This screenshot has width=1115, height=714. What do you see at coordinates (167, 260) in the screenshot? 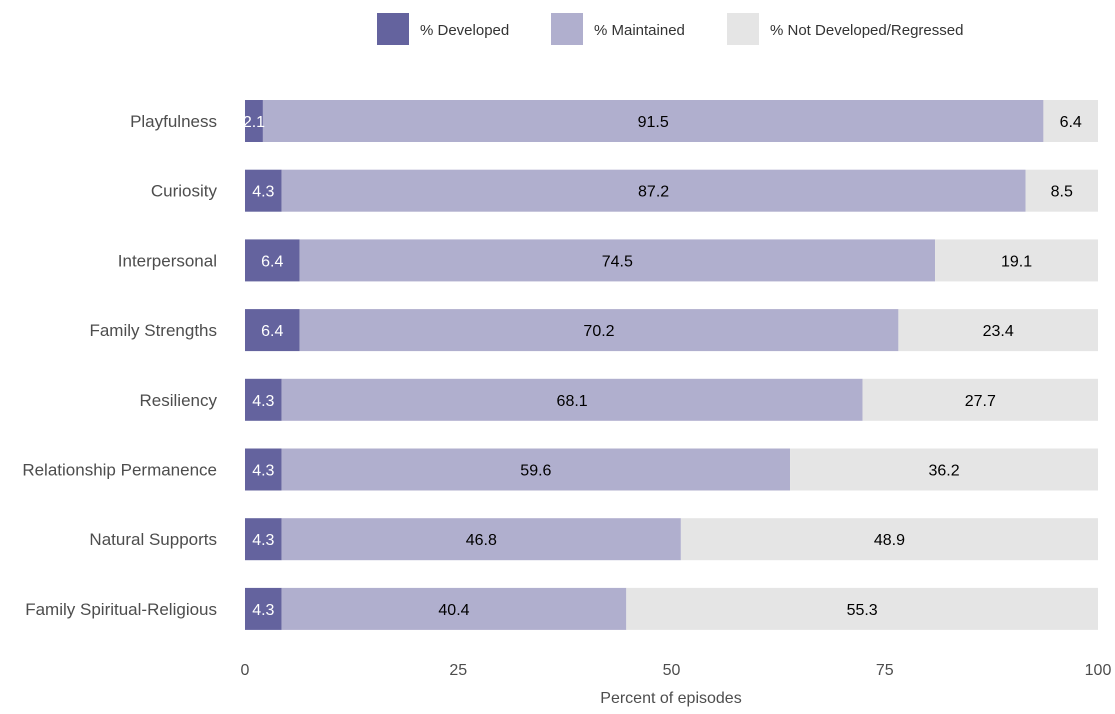
I see `category-label-interpersonal: Interpersonal` at bounding box center [167, 260].